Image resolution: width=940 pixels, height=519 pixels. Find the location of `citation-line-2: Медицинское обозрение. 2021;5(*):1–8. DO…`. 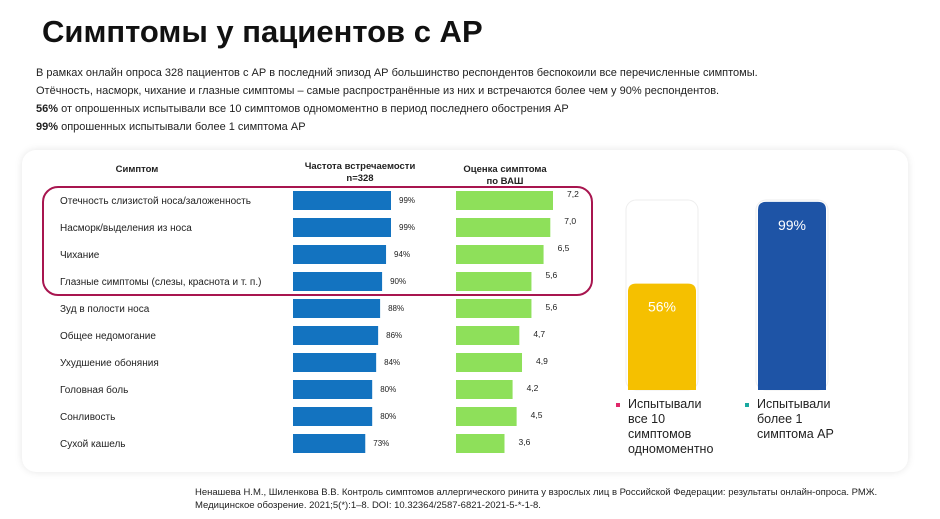

citation-line-2: Медицинское обозрение. 2021;5(*):1–8. DO… is located at coordinates (368, 505).